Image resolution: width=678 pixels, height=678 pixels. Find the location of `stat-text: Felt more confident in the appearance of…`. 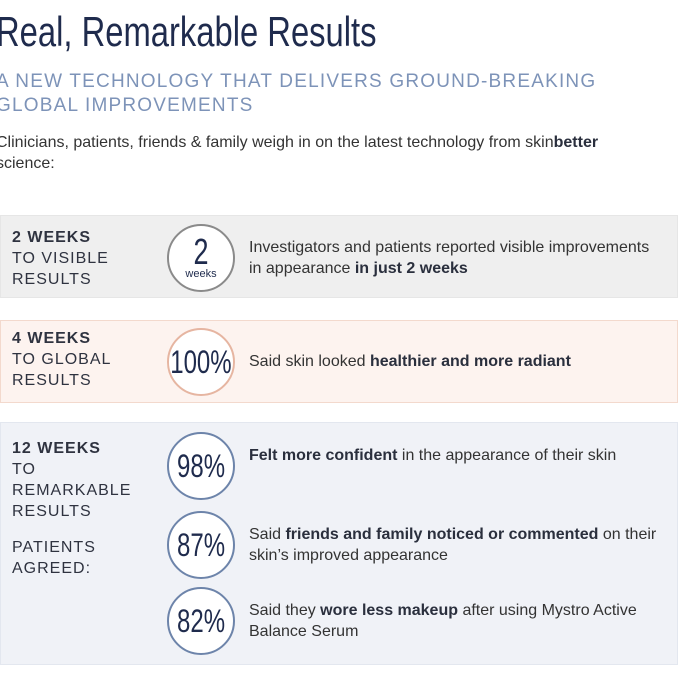

stat-text: Felt more confident in the appearance of… is located at coordinates (454, 455).